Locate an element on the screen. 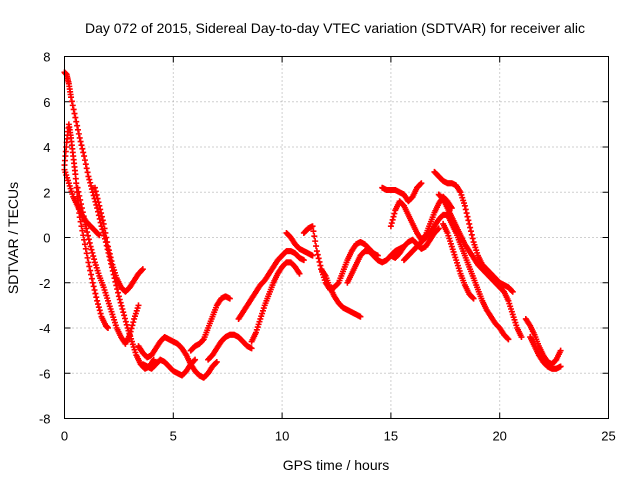  x-tick-label: 10 is located at coordinates (282, 436).